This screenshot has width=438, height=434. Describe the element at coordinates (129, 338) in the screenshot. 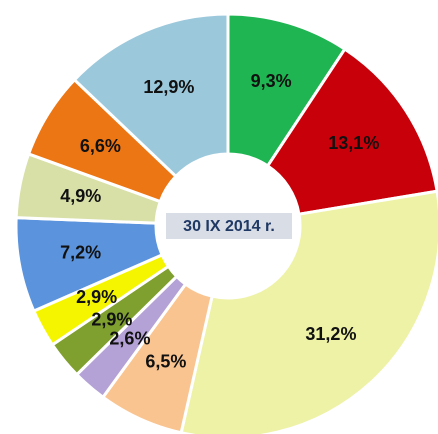

I see `slice-label: 2,6%` at that location.